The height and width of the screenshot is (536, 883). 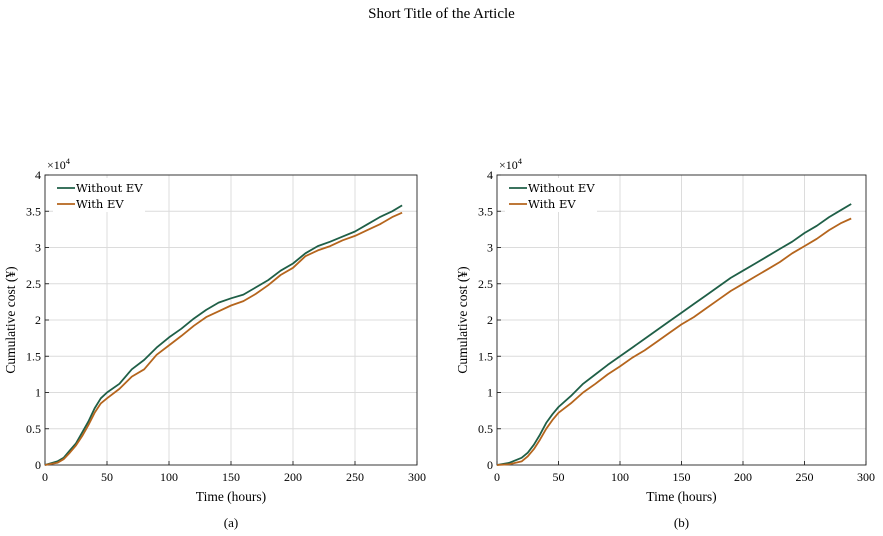 I want to click on page-title: Short Title of the Article, so click(x=441, y=14).